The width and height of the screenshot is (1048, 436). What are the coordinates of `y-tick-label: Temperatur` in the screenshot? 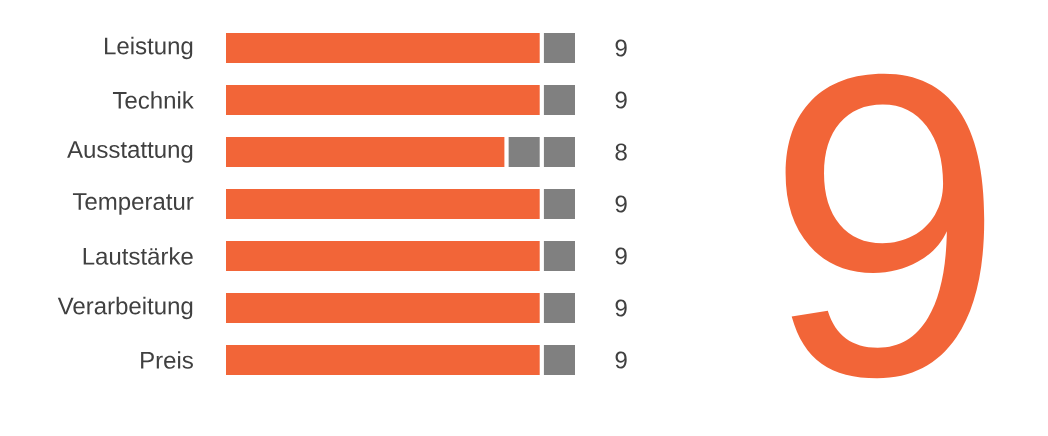 It's located at (133, 204).